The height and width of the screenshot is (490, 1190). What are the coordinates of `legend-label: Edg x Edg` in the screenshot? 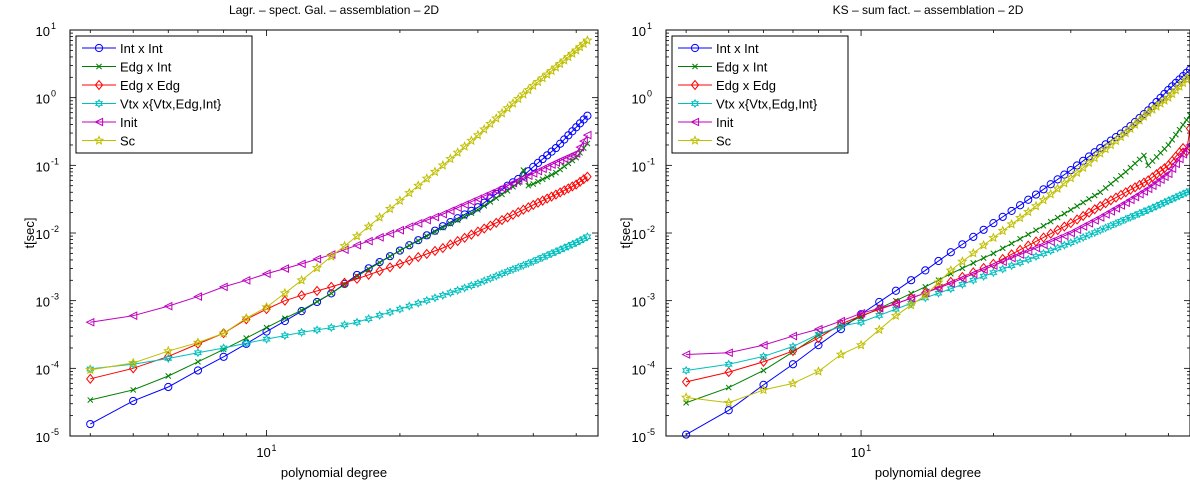 It's located at (746, 85).